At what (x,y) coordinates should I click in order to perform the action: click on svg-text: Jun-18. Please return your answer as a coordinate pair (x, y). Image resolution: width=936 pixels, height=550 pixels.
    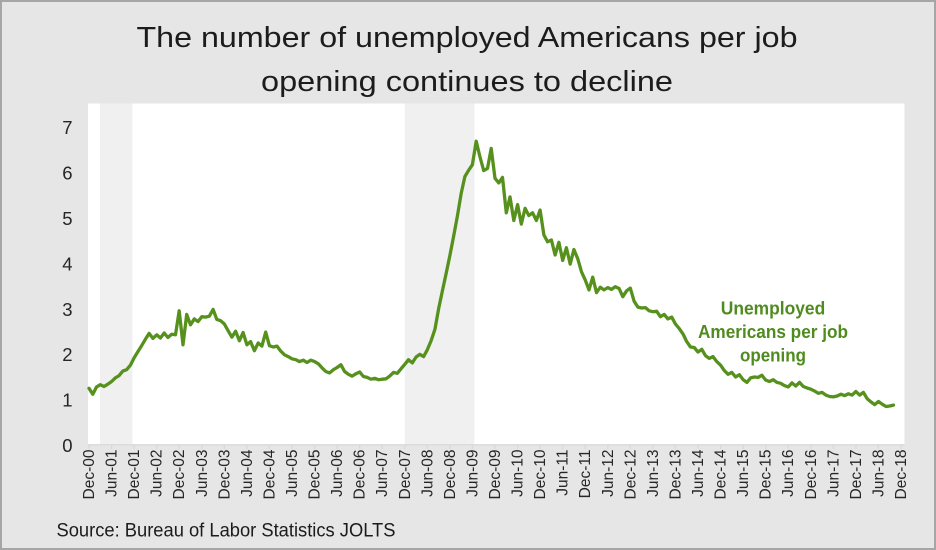
    Looking at the image, I should click on (878, 473).